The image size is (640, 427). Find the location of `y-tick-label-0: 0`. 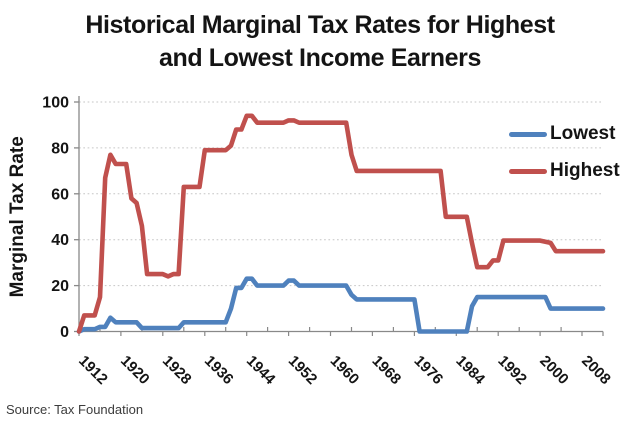

y-tick-label-0: 0 is located at coordinates (64, 332).